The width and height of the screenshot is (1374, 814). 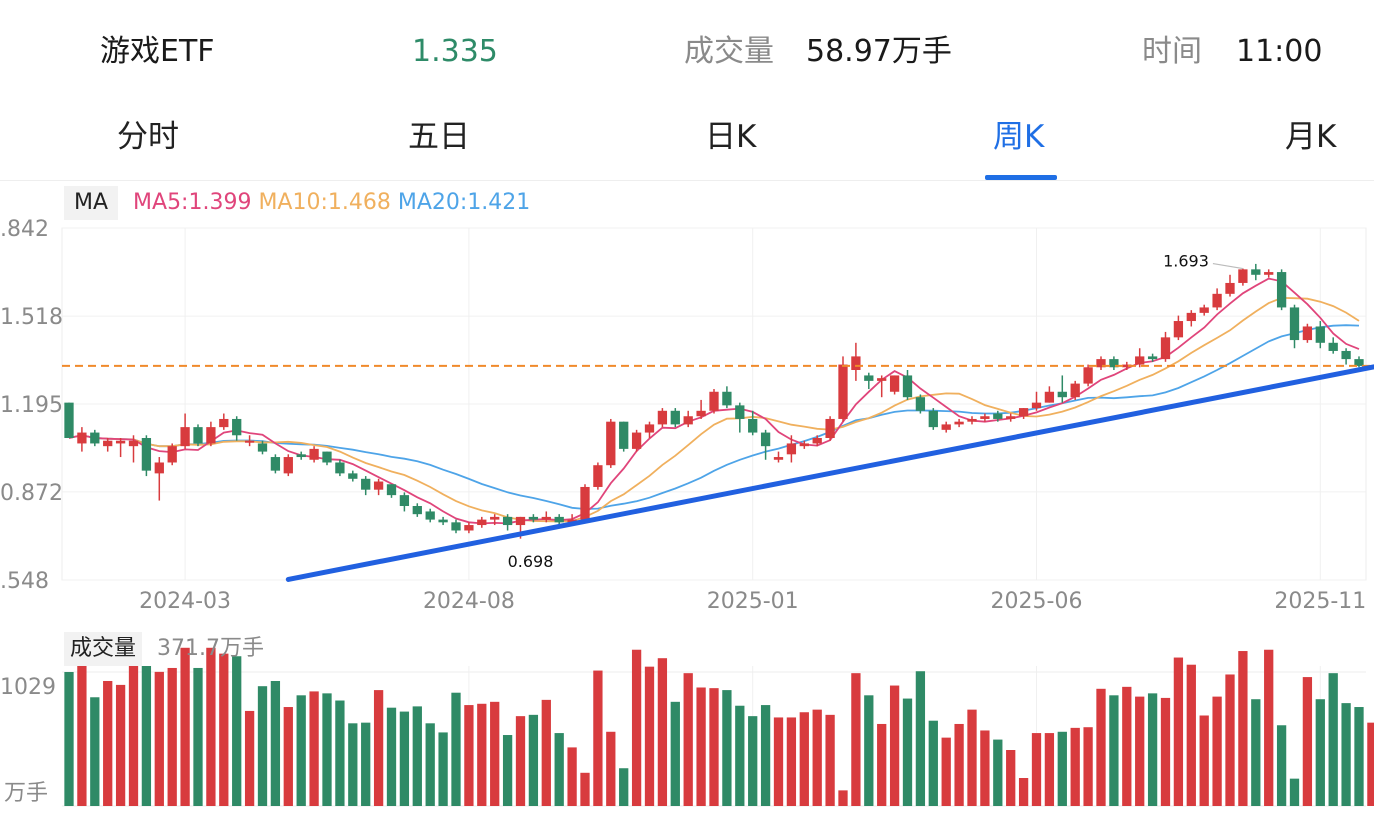 I want to click on tab-daily-k: 日K, so click(x=731, y=137).